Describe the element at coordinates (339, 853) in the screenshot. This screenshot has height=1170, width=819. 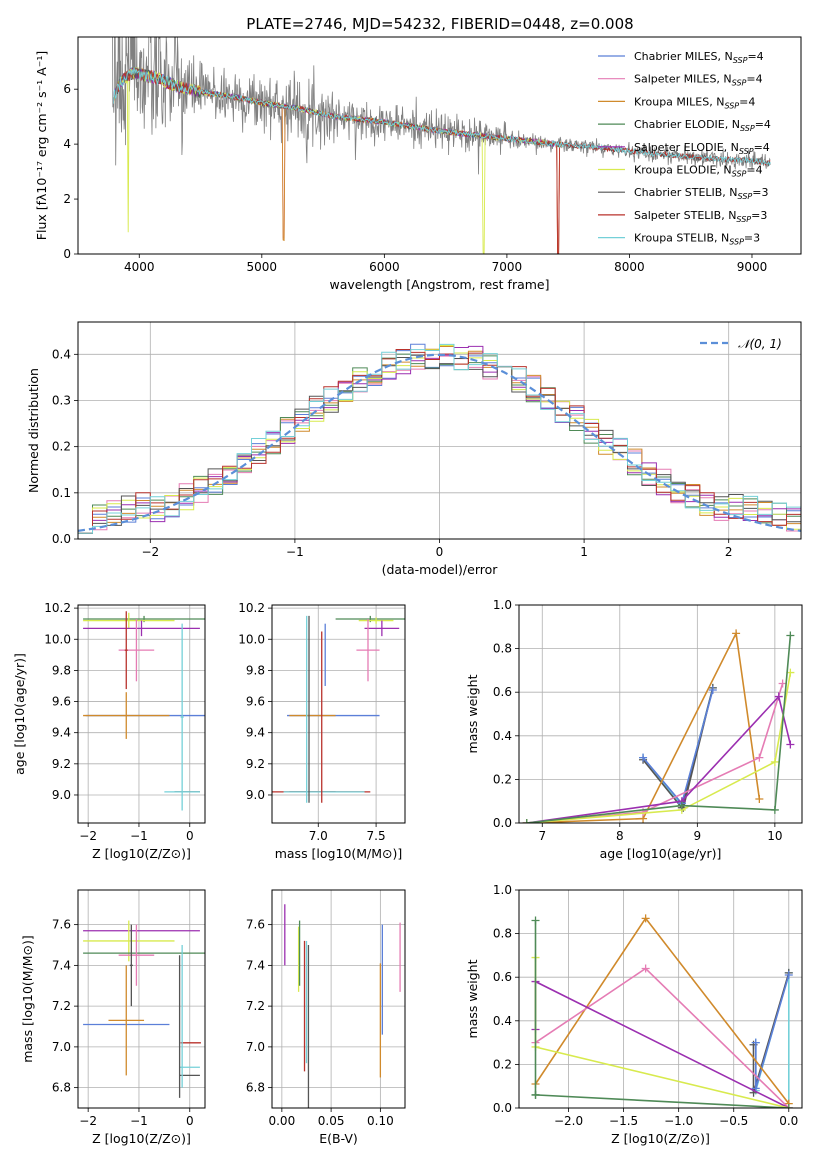
I see `x-axis-label: mass [log10(M/M⊙)]` at that location.